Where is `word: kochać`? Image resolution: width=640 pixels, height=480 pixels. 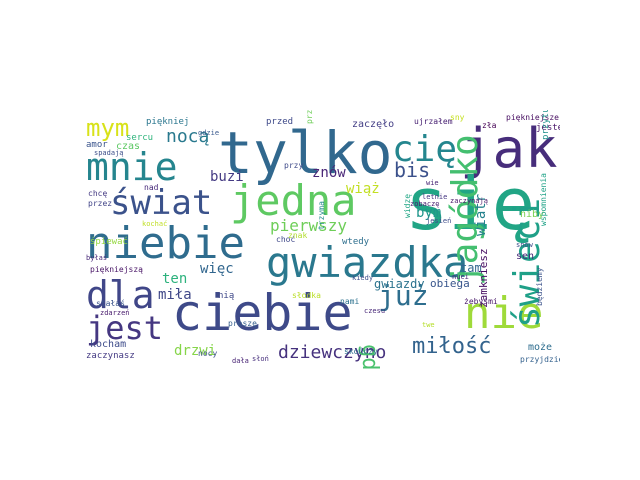
word: kochać is located at coordinates (155, 224).